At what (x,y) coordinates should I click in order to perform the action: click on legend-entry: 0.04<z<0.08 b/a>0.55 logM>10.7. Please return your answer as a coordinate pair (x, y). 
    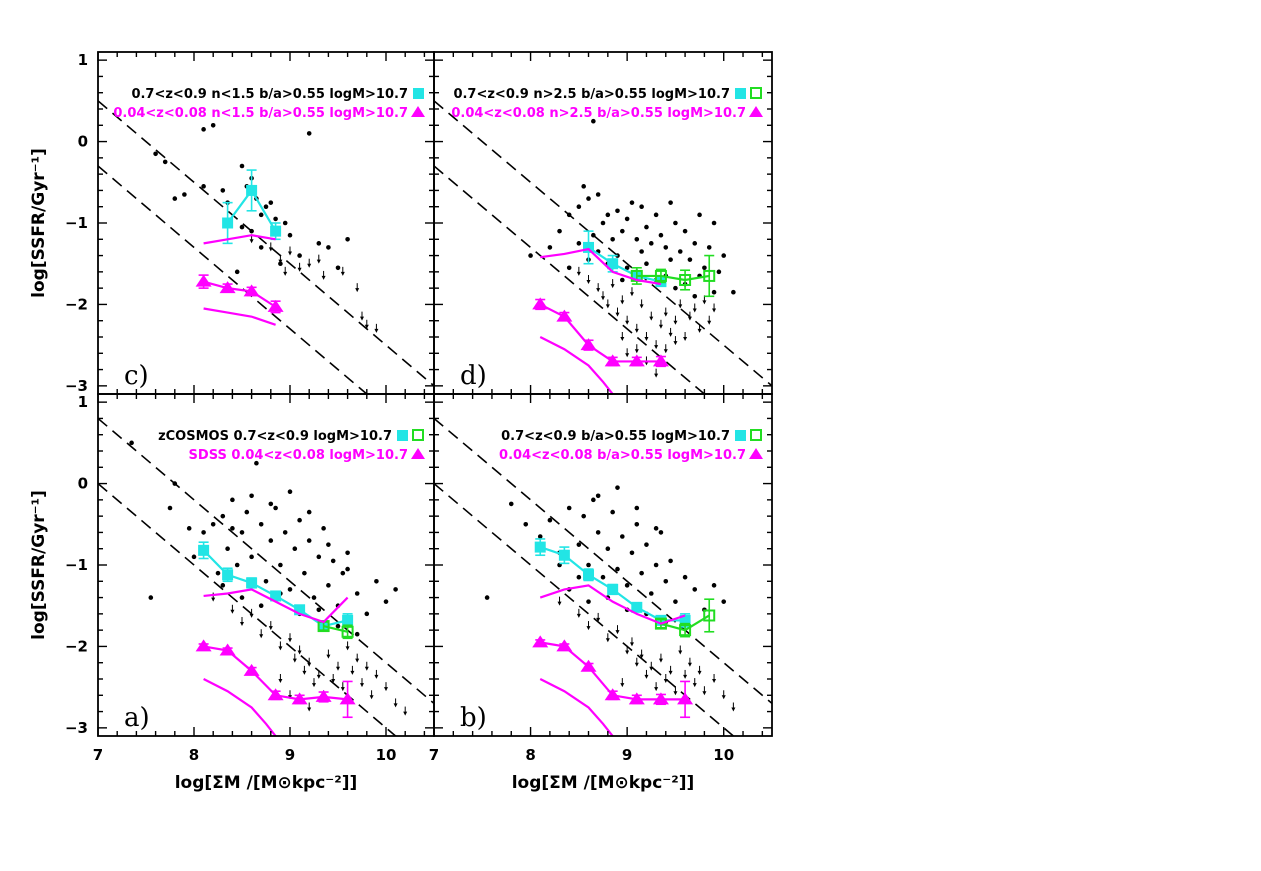
    Looking at the image, I should click on (622, 455).